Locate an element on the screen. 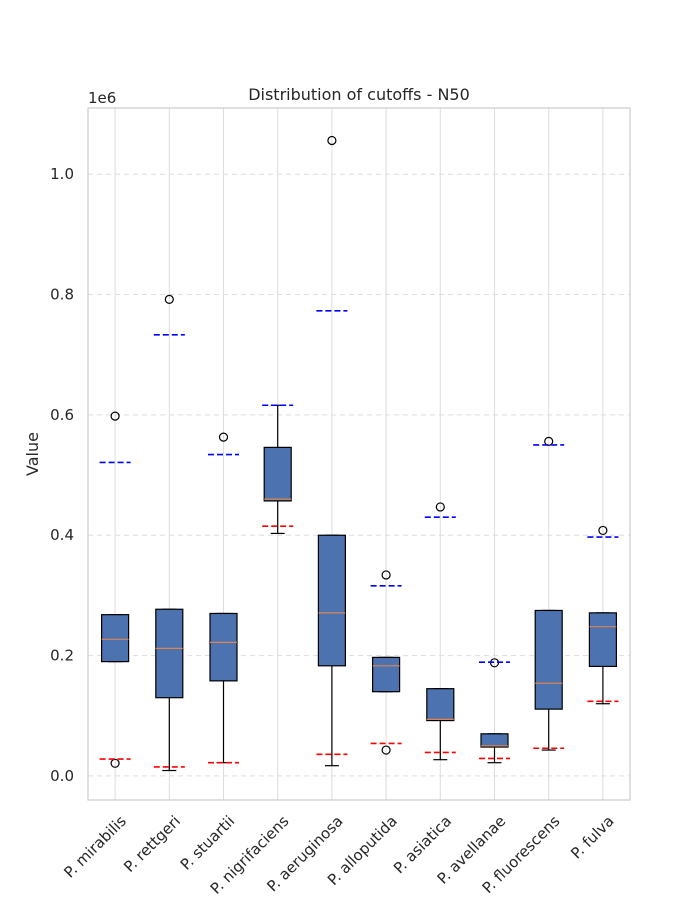  chart-title: Distribution of cutoffs - N50 is located at coordinates (359, 94).